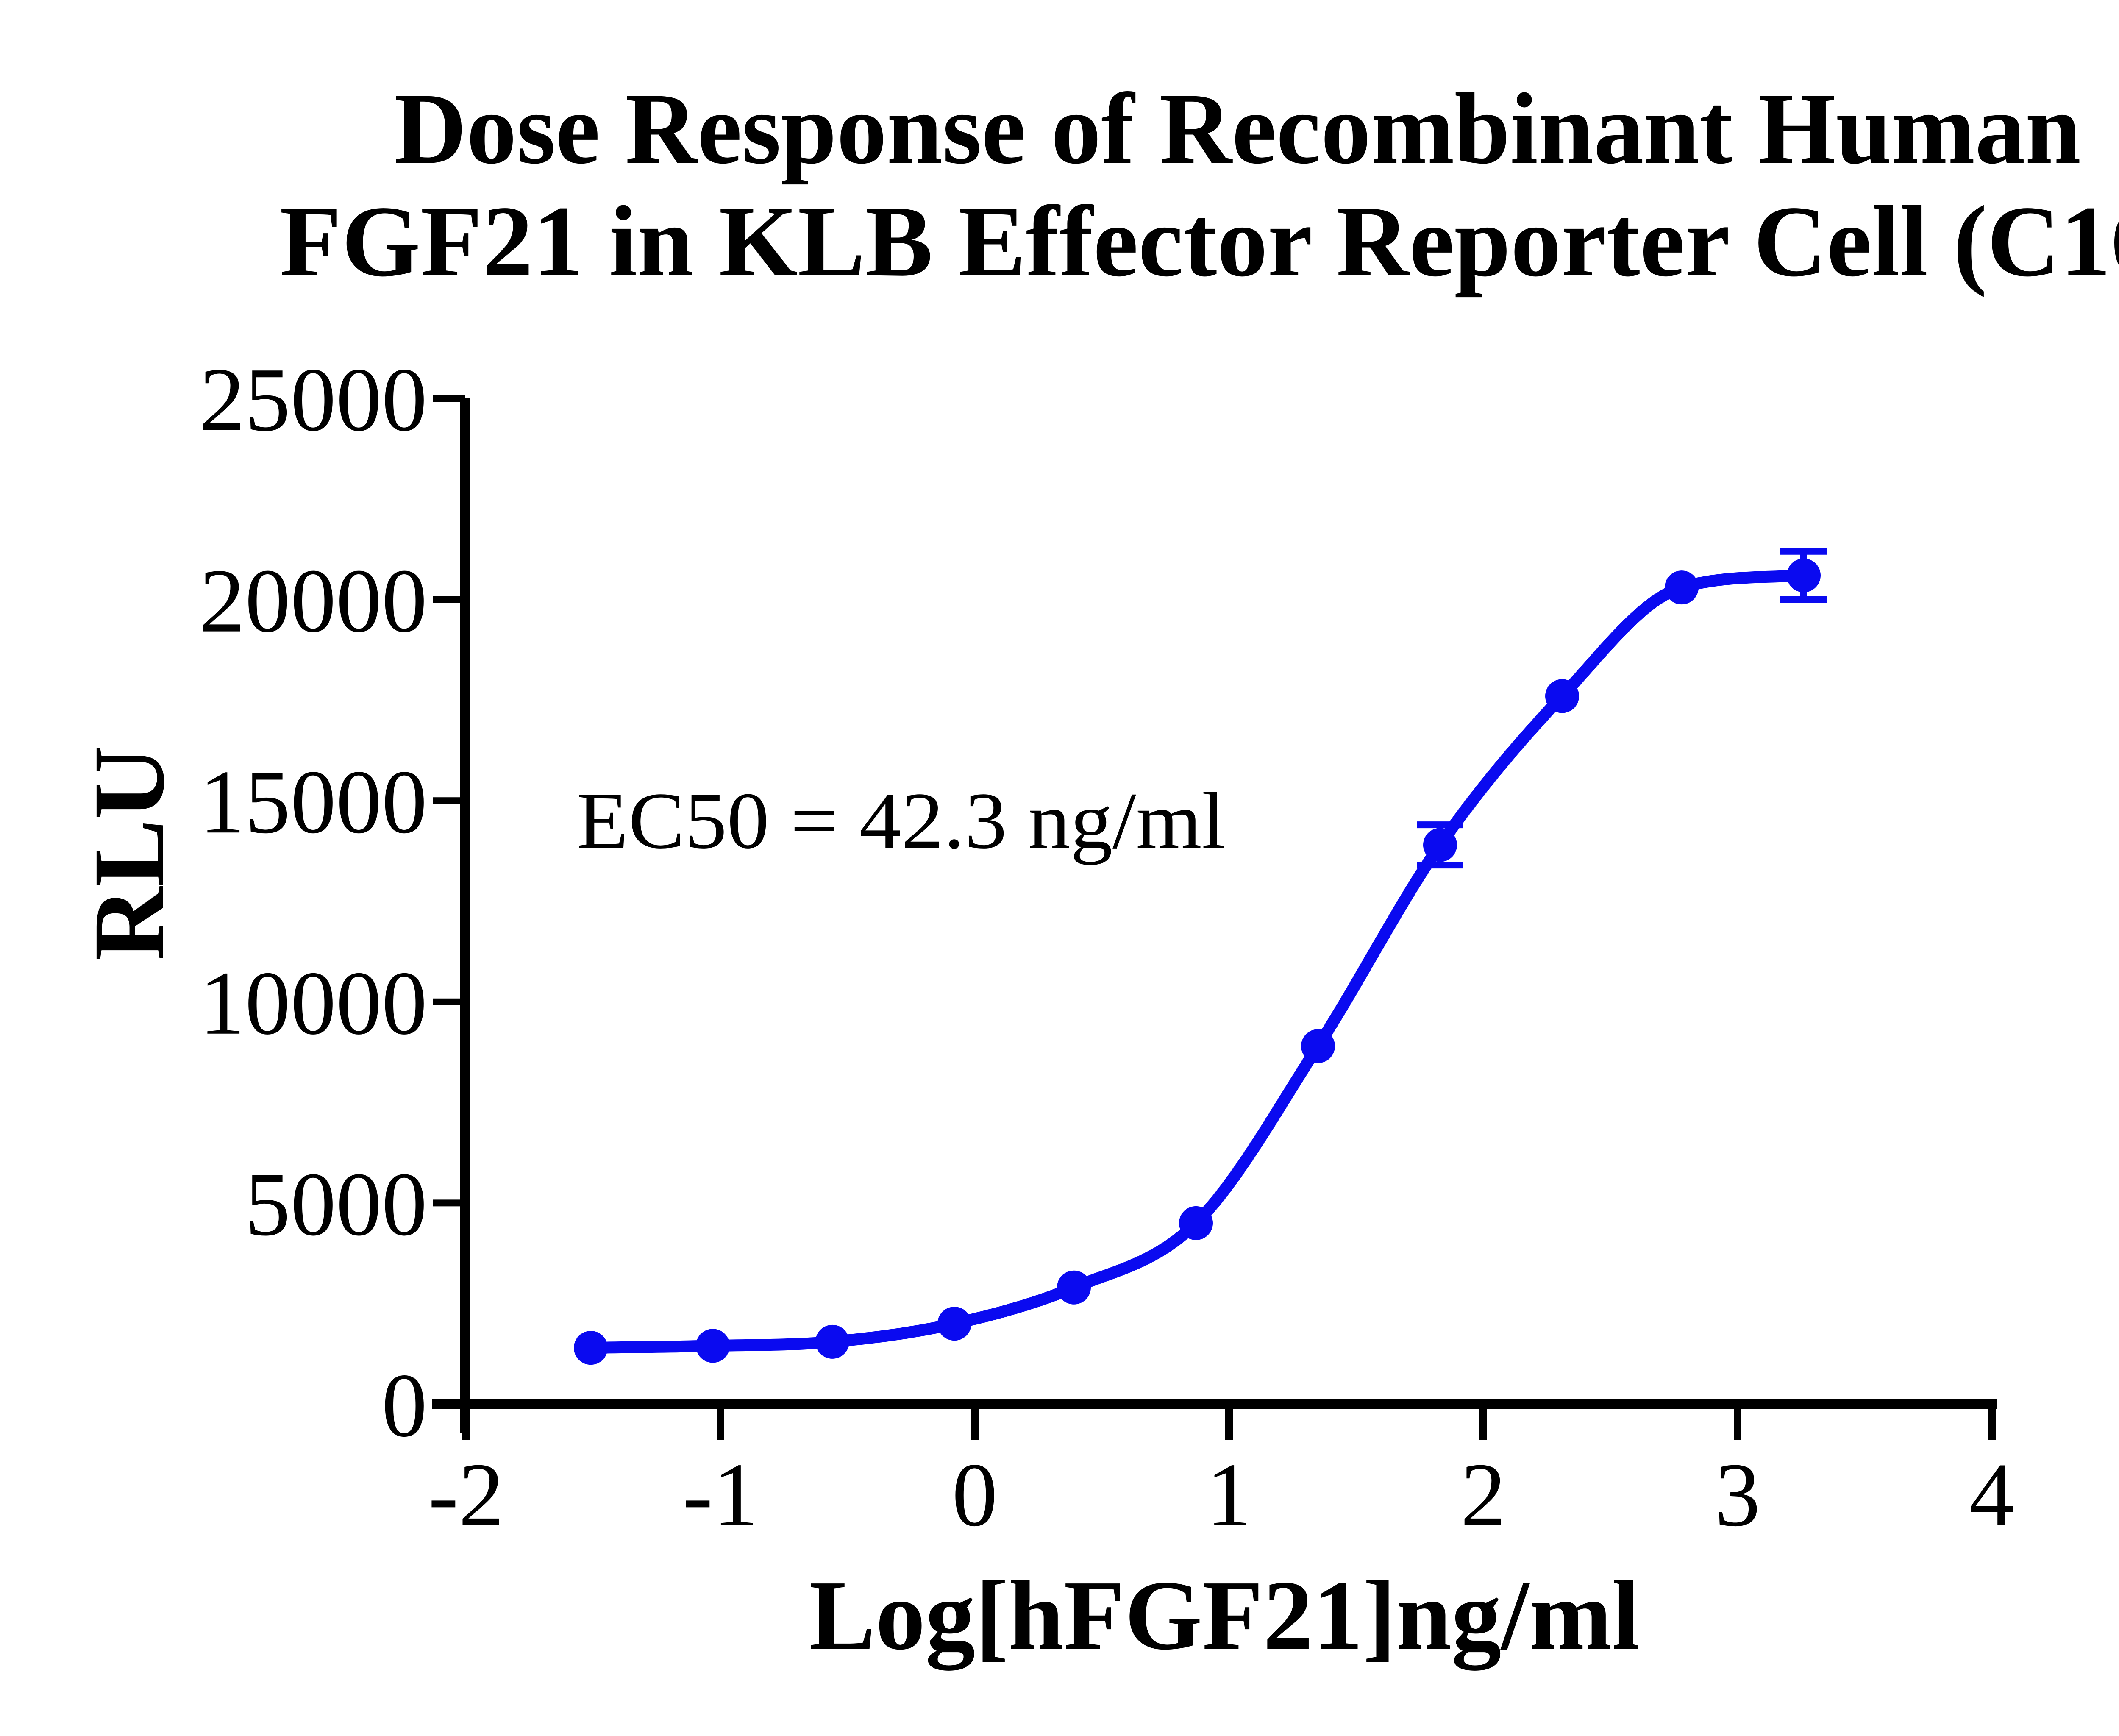 This screenshot has height=1736, width=2119. What do you see at coordinates (1238, 128) in the screenshot?
I see `chart-title-line1: Dose Response of Recombinant Human` at bounding box center [1238, 128].